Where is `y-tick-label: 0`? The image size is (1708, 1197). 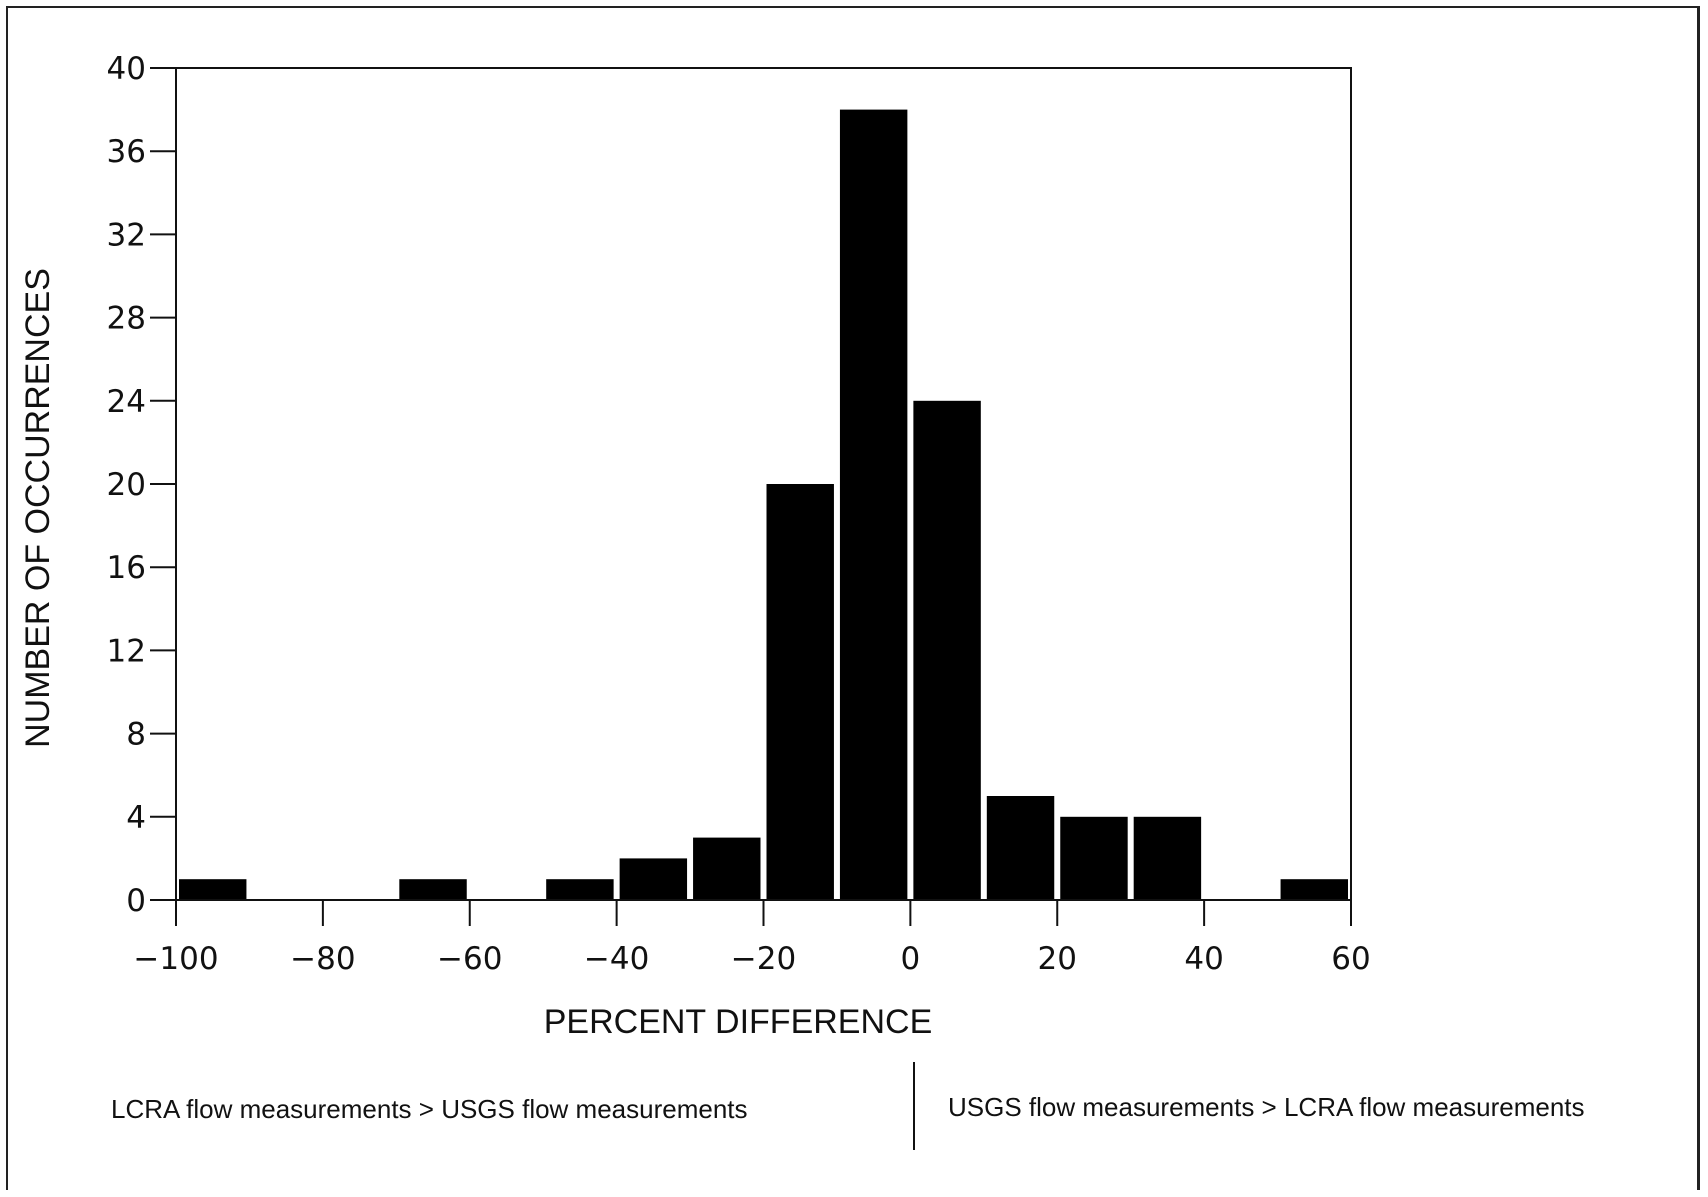
y-tick-label: 0 is located at coordinates (136, 901).